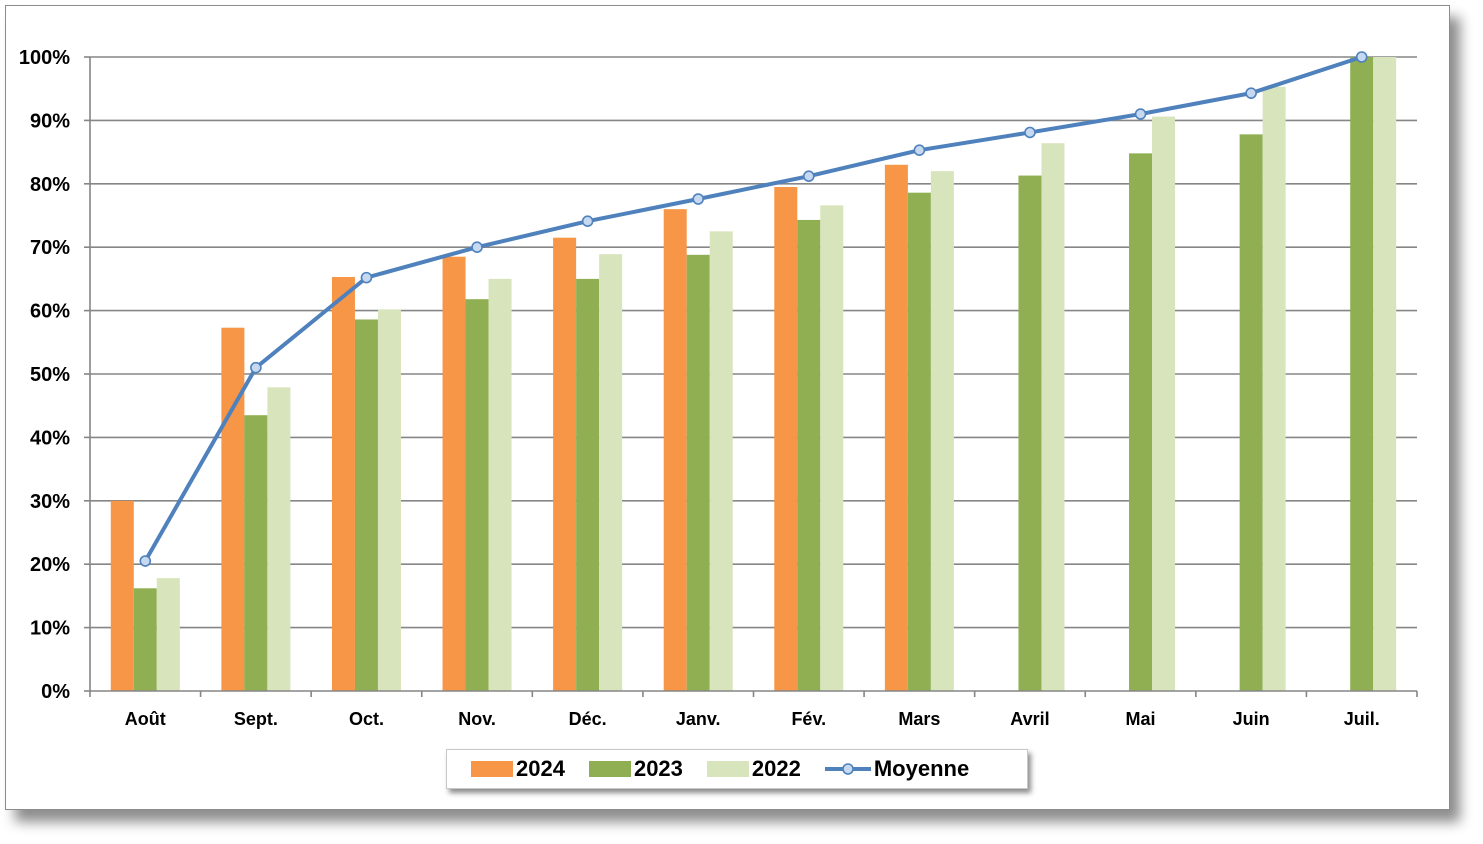 This screenshot has height=844, width=1483. I want to click on x-tick-label: Déc., so click(588, 719).